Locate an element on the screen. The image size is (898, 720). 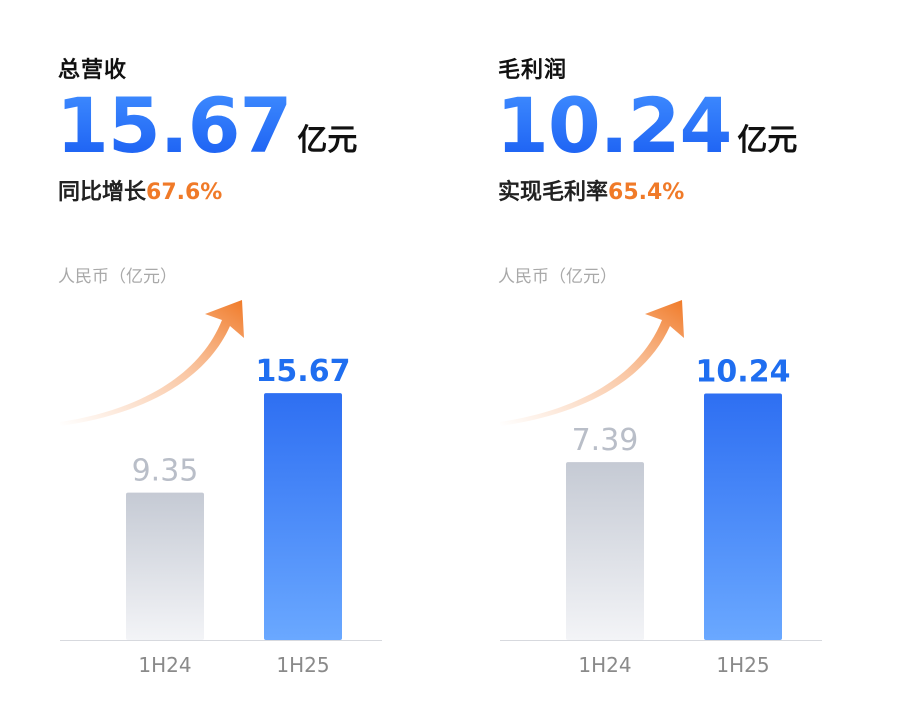
margin-value: 65.4% is located at coordinates (646, 192).